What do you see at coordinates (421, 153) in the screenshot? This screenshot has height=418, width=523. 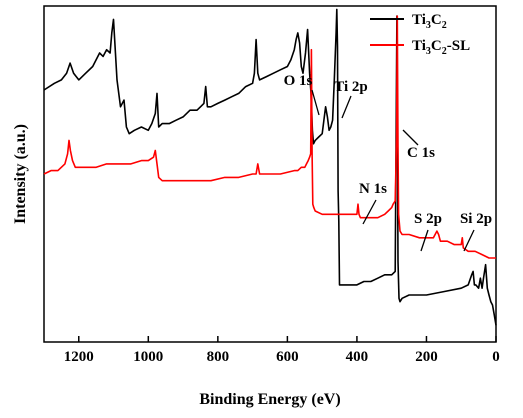 I see `peak-label: C 1s` at bounding box center [421, 153].